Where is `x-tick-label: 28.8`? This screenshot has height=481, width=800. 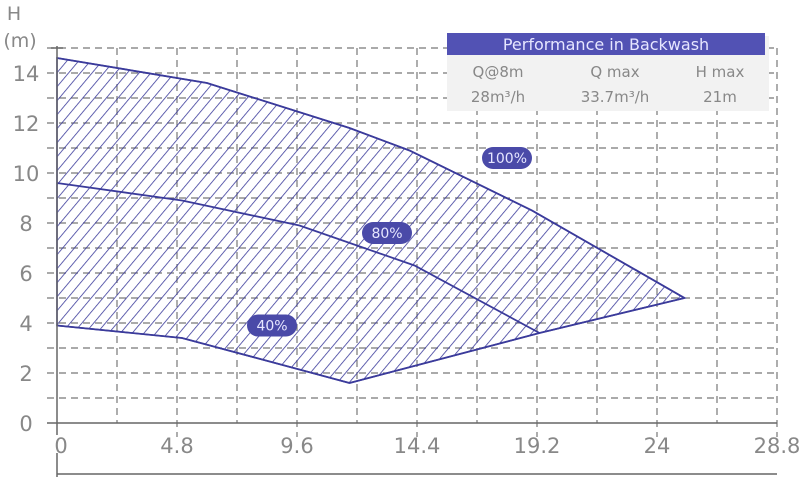 x-tick-label: 28.8 is located at coordinates (777, 446).